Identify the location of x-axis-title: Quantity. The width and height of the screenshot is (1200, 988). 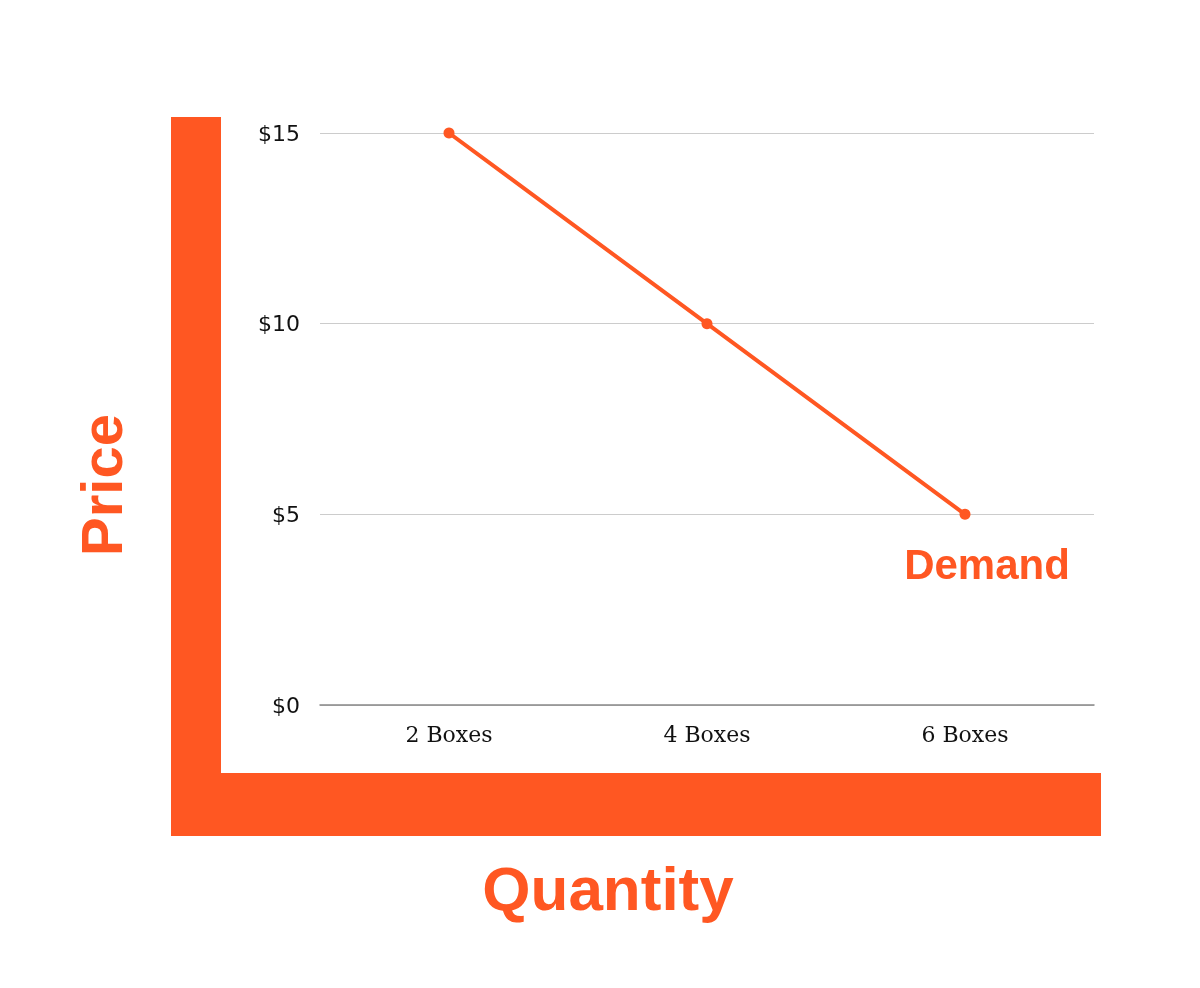
(608, 888).